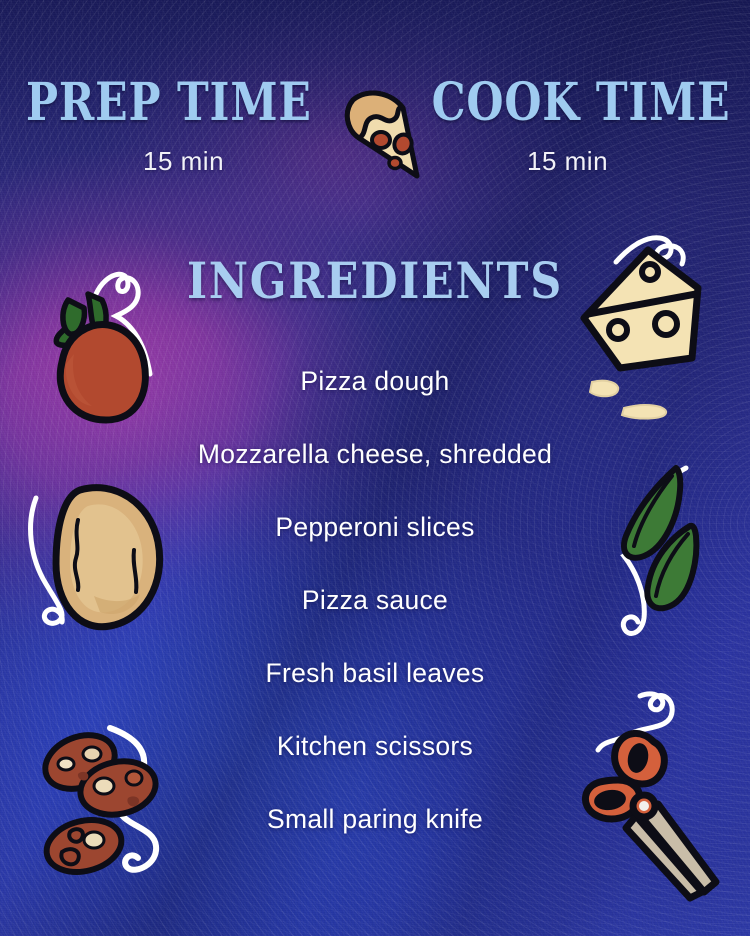  What do you see at coordinates (375, 527) in the screenshot?
I see `ingredient-item: Pepperoni slices` at bounding box center [375, 527].